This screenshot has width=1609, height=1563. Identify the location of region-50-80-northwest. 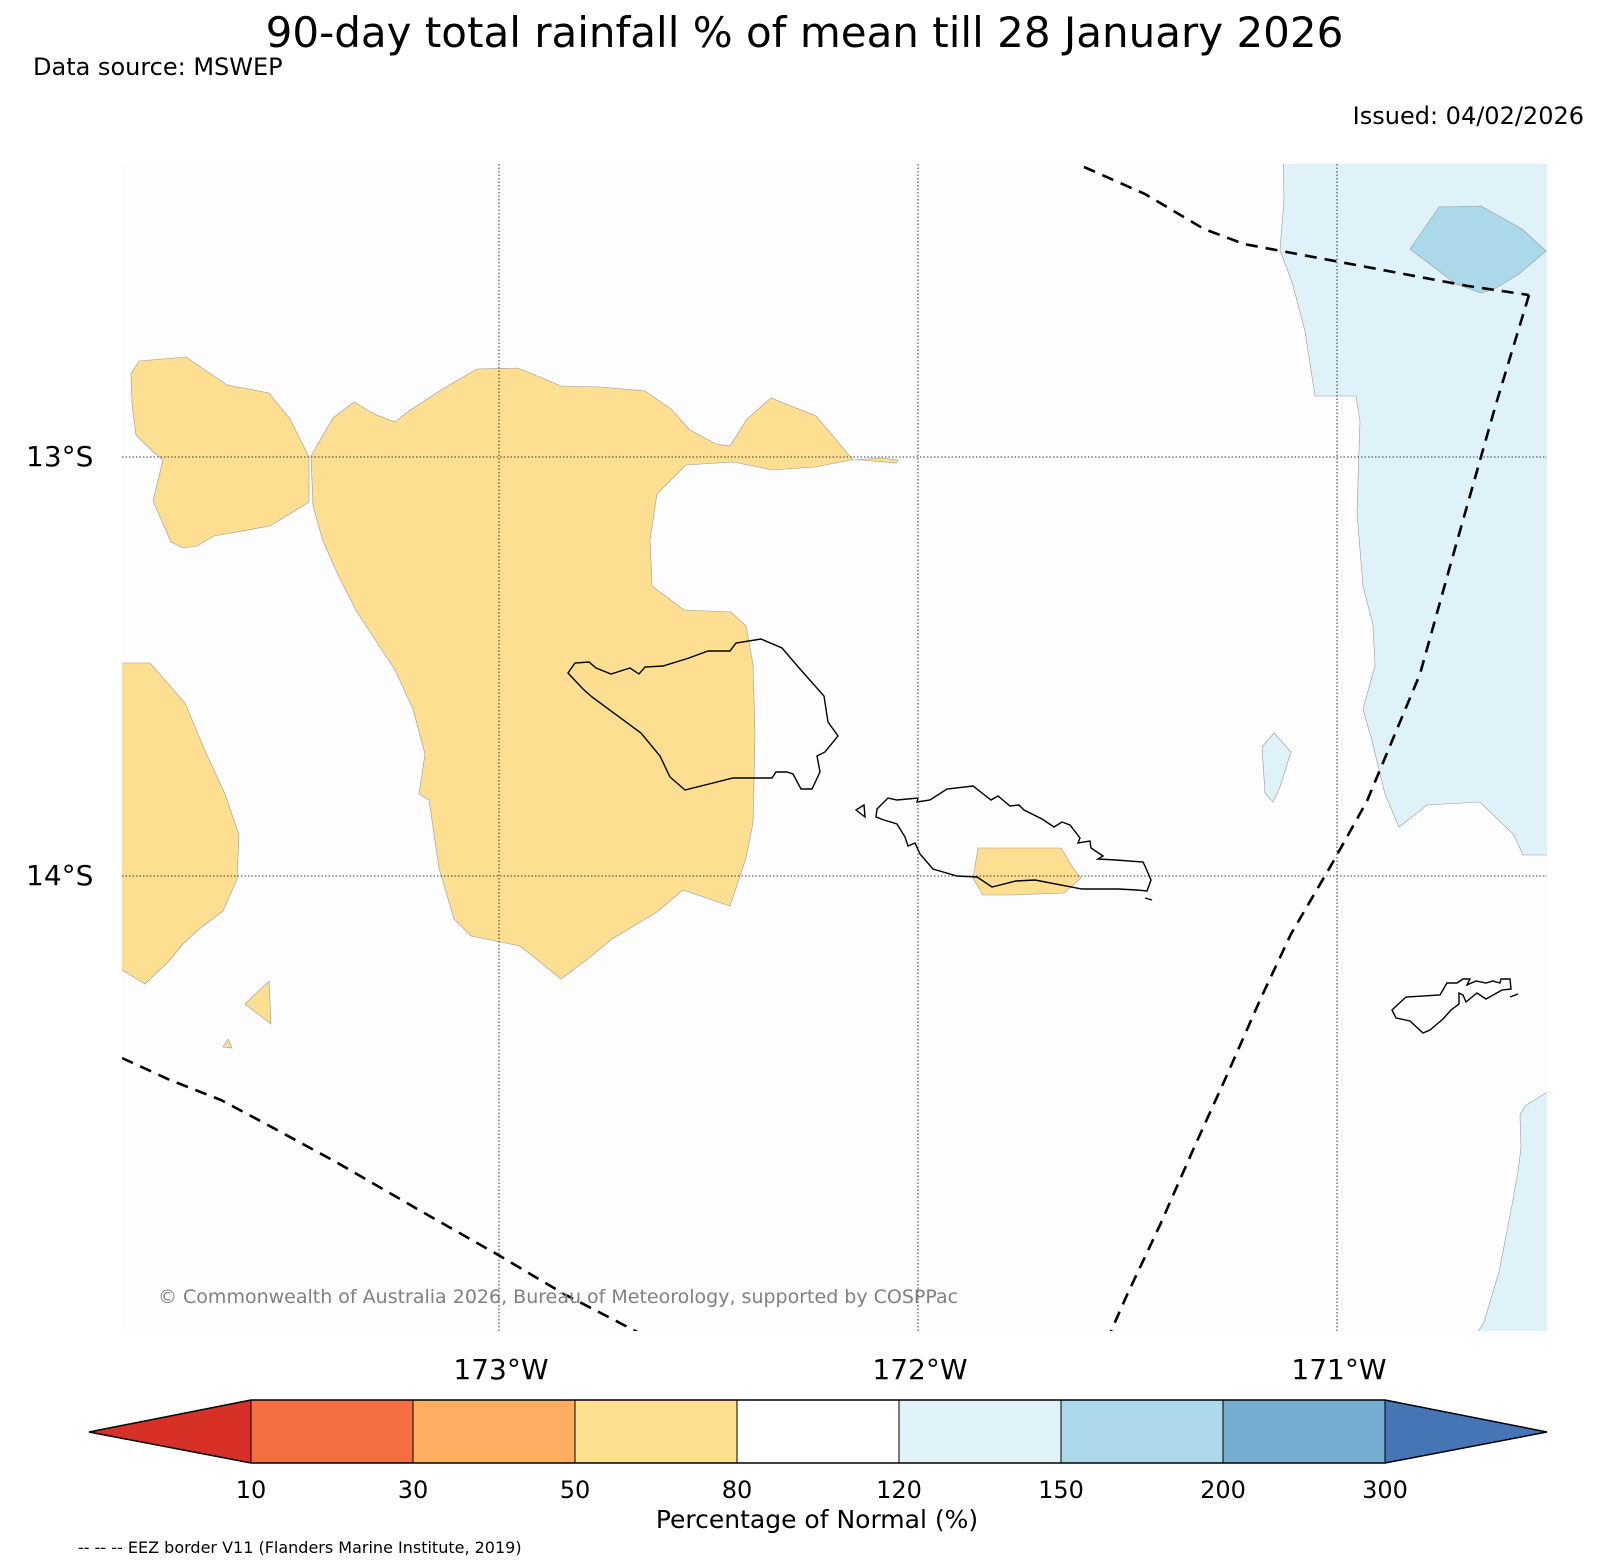
(220, 452).